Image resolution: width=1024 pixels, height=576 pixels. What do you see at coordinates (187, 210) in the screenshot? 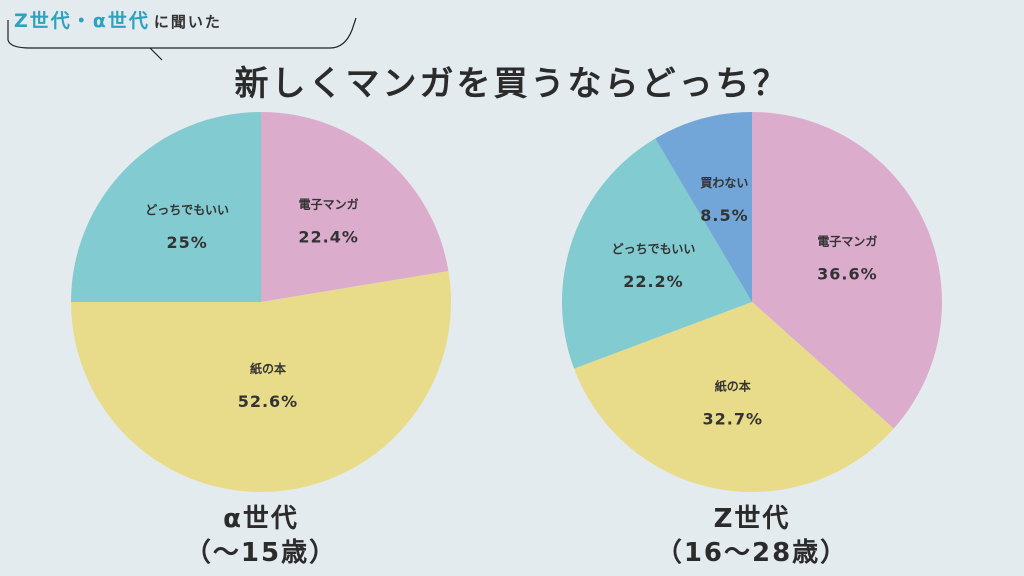
I see `chart-1-slice-3-label: どっちでもいい` at bounding box center [187, 210].